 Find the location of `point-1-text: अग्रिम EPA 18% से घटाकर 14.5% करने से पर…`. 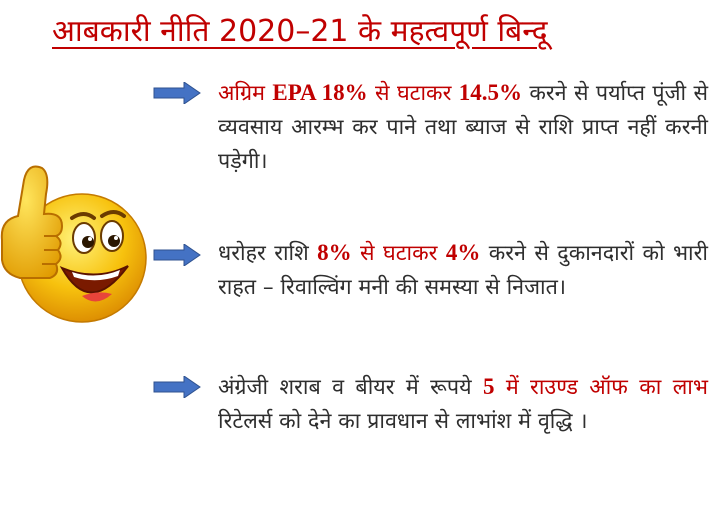

point-1-text: अग्रिम EPA 18% से घटाकर 14.5% करने से पर… is located at coordinates (463, 127).